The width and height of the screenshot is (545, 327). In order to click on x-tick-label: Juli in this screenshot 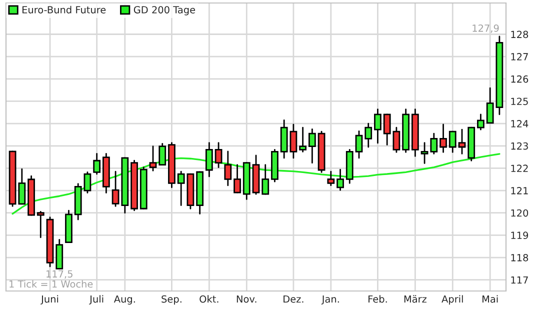, I will do `click(96, 299)`.